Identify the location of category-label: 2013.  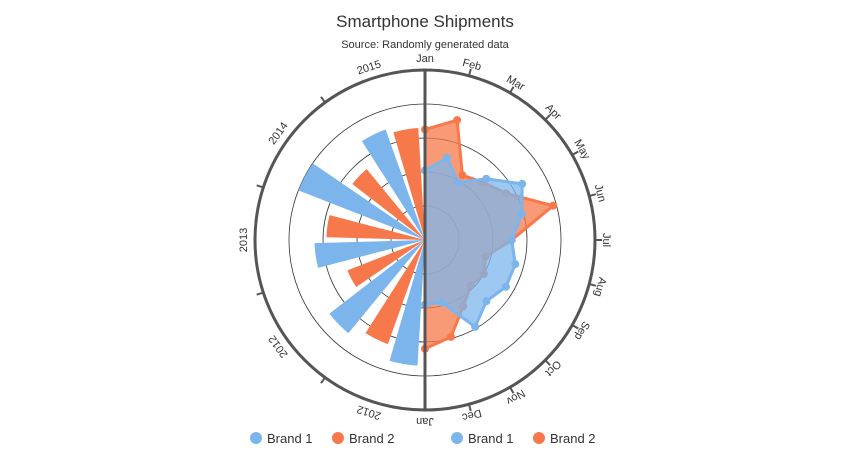
(244, 240).